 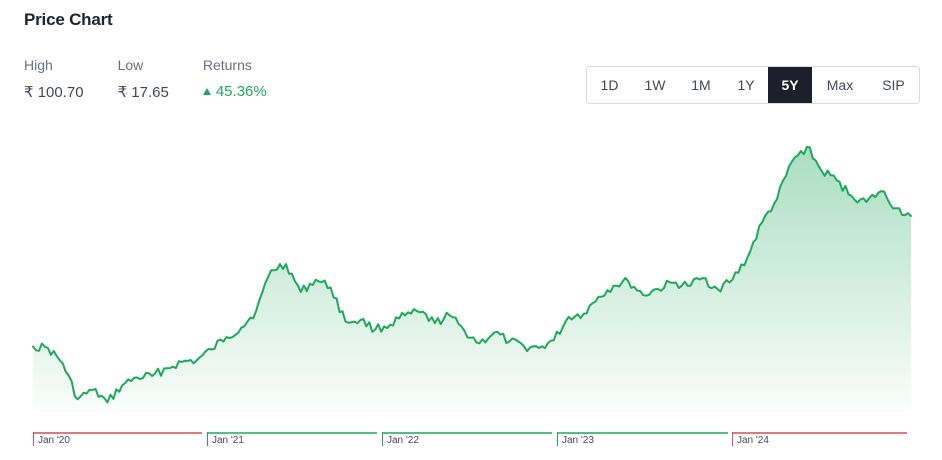 I want to click on up-arrow-icon, so click(x=206, y=91).